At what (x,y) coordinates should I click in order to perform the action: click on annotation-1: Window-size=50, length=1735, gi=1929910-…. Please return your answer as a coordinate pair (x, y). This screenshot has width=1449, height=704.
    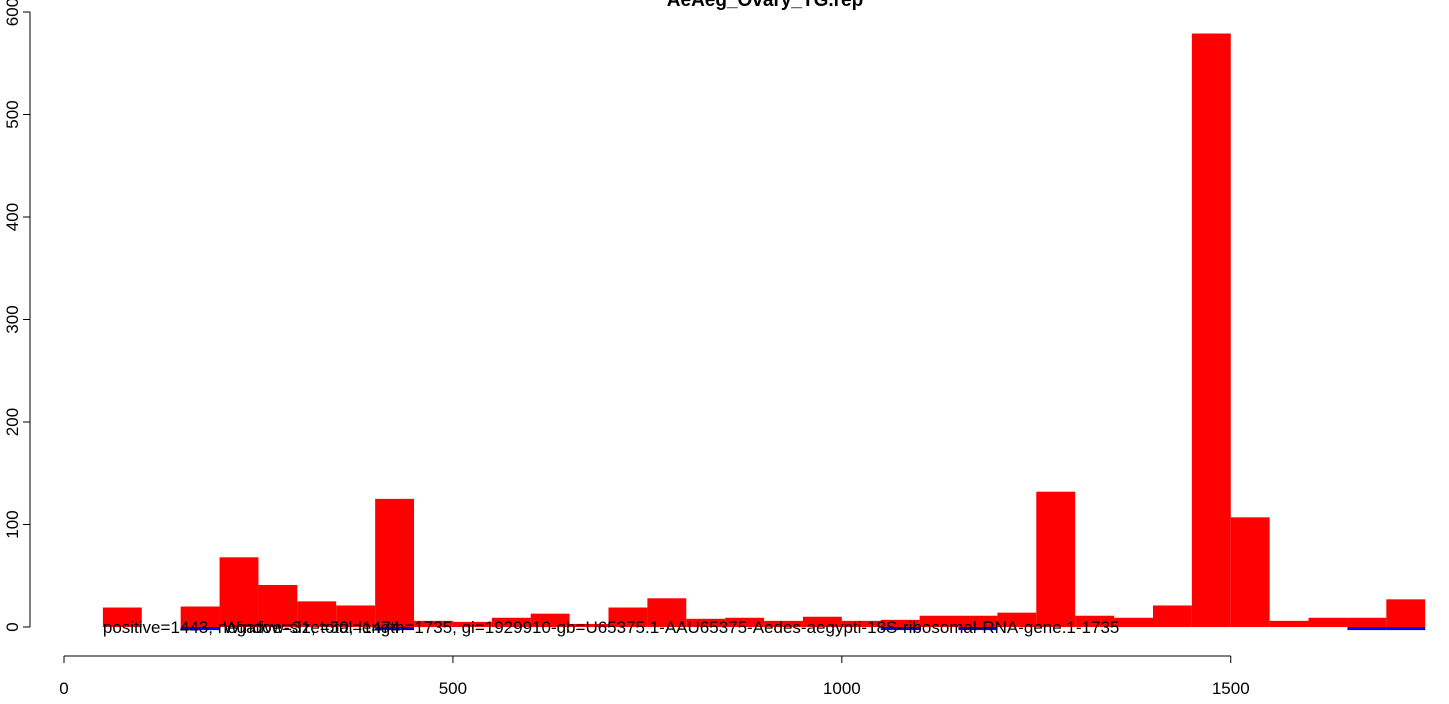
    Looking at the image, I should click on (671, 627).